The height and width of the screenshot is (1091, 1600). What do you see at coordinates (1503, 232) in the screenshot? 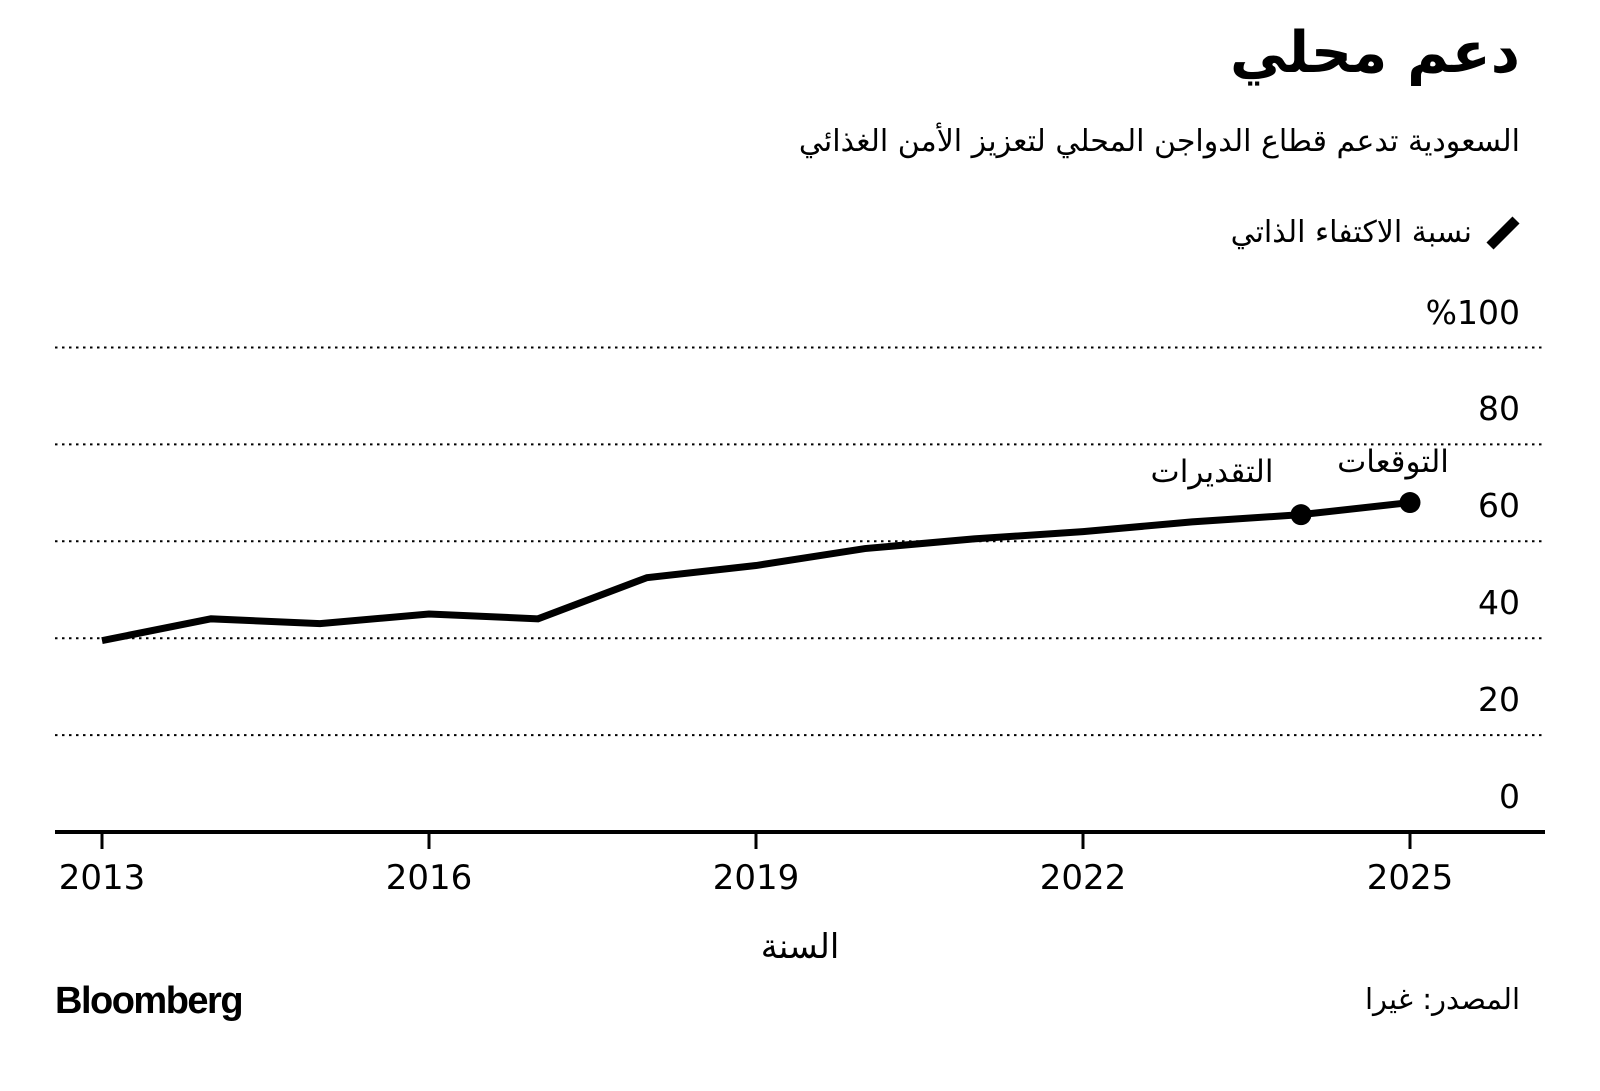
I see `line-series-marker-icon` at bounding box center [1503, 232].